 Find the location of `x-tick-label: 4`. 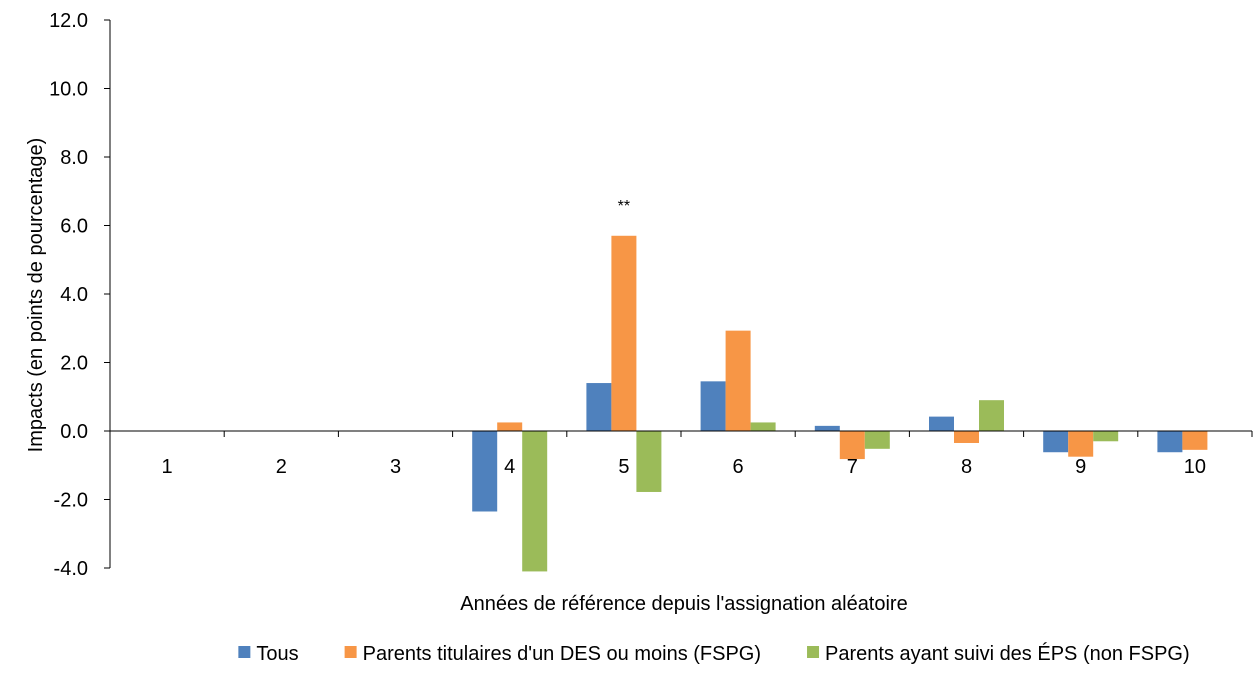

x-tick-label: 4 is located at coordinates (509, 467).